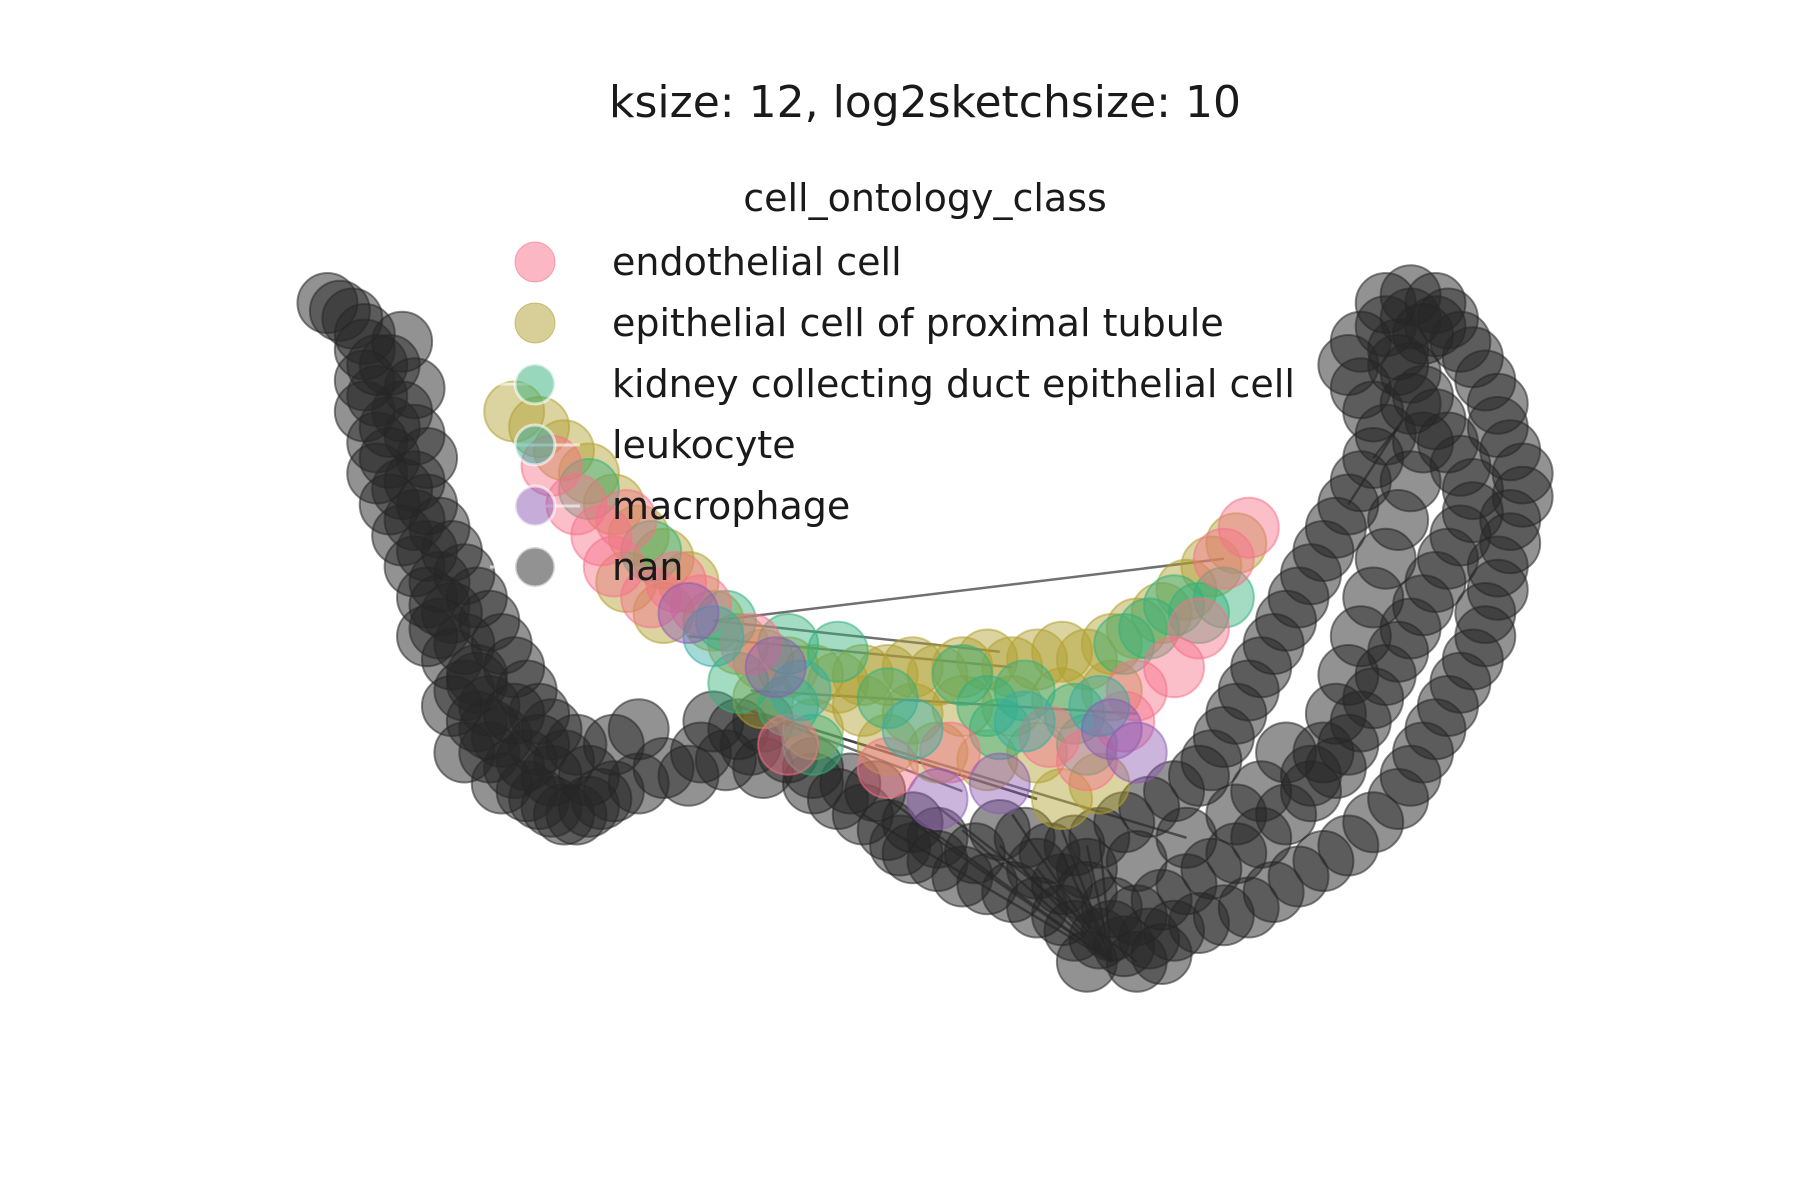  I want to click on series-endothelial-cell, so click(900, 616).